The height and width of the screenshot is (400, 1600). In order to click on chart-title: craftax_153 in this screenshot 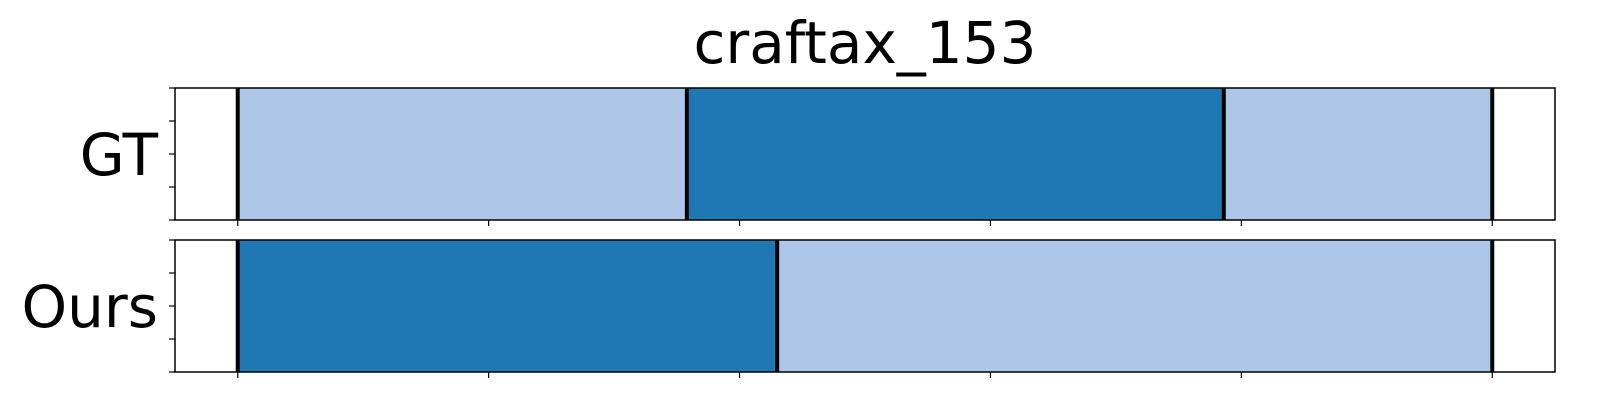, I will do `click(865, 43)`.